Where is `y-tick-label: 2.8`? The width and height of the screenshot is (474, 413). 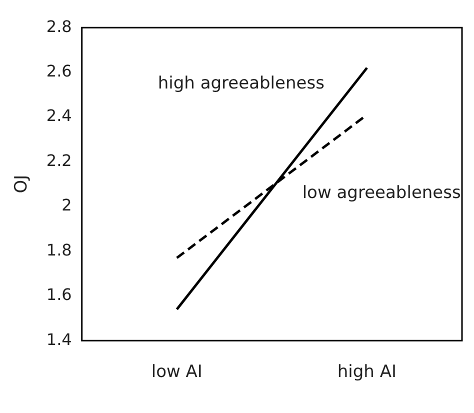 y-tick-label: 2.8 is located at coordinates (59, 26).